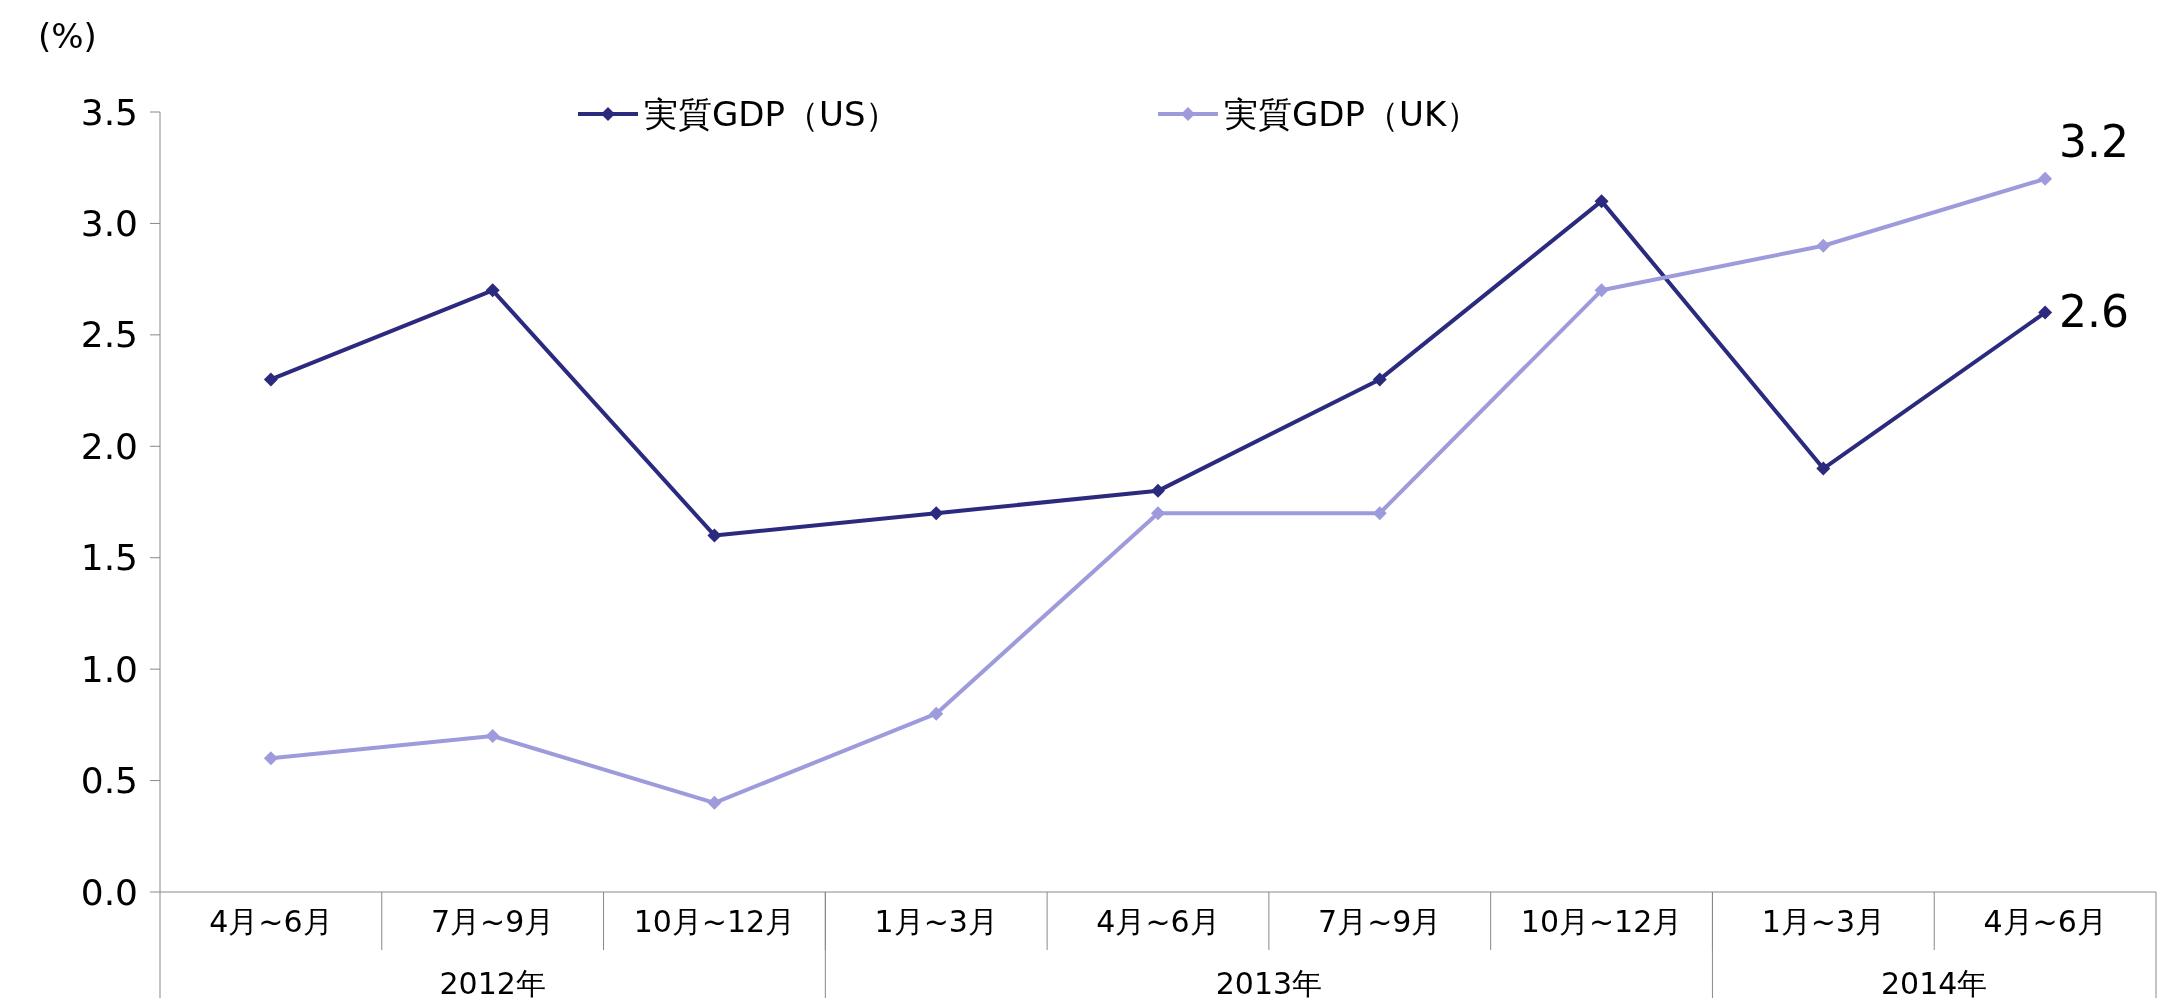 Image resolution: width=2165 pixels, height=1006 pixels. Describe the element at coordinates (109, 892) in the screenshot. I see `y-tick-label: 0.0` at that location.